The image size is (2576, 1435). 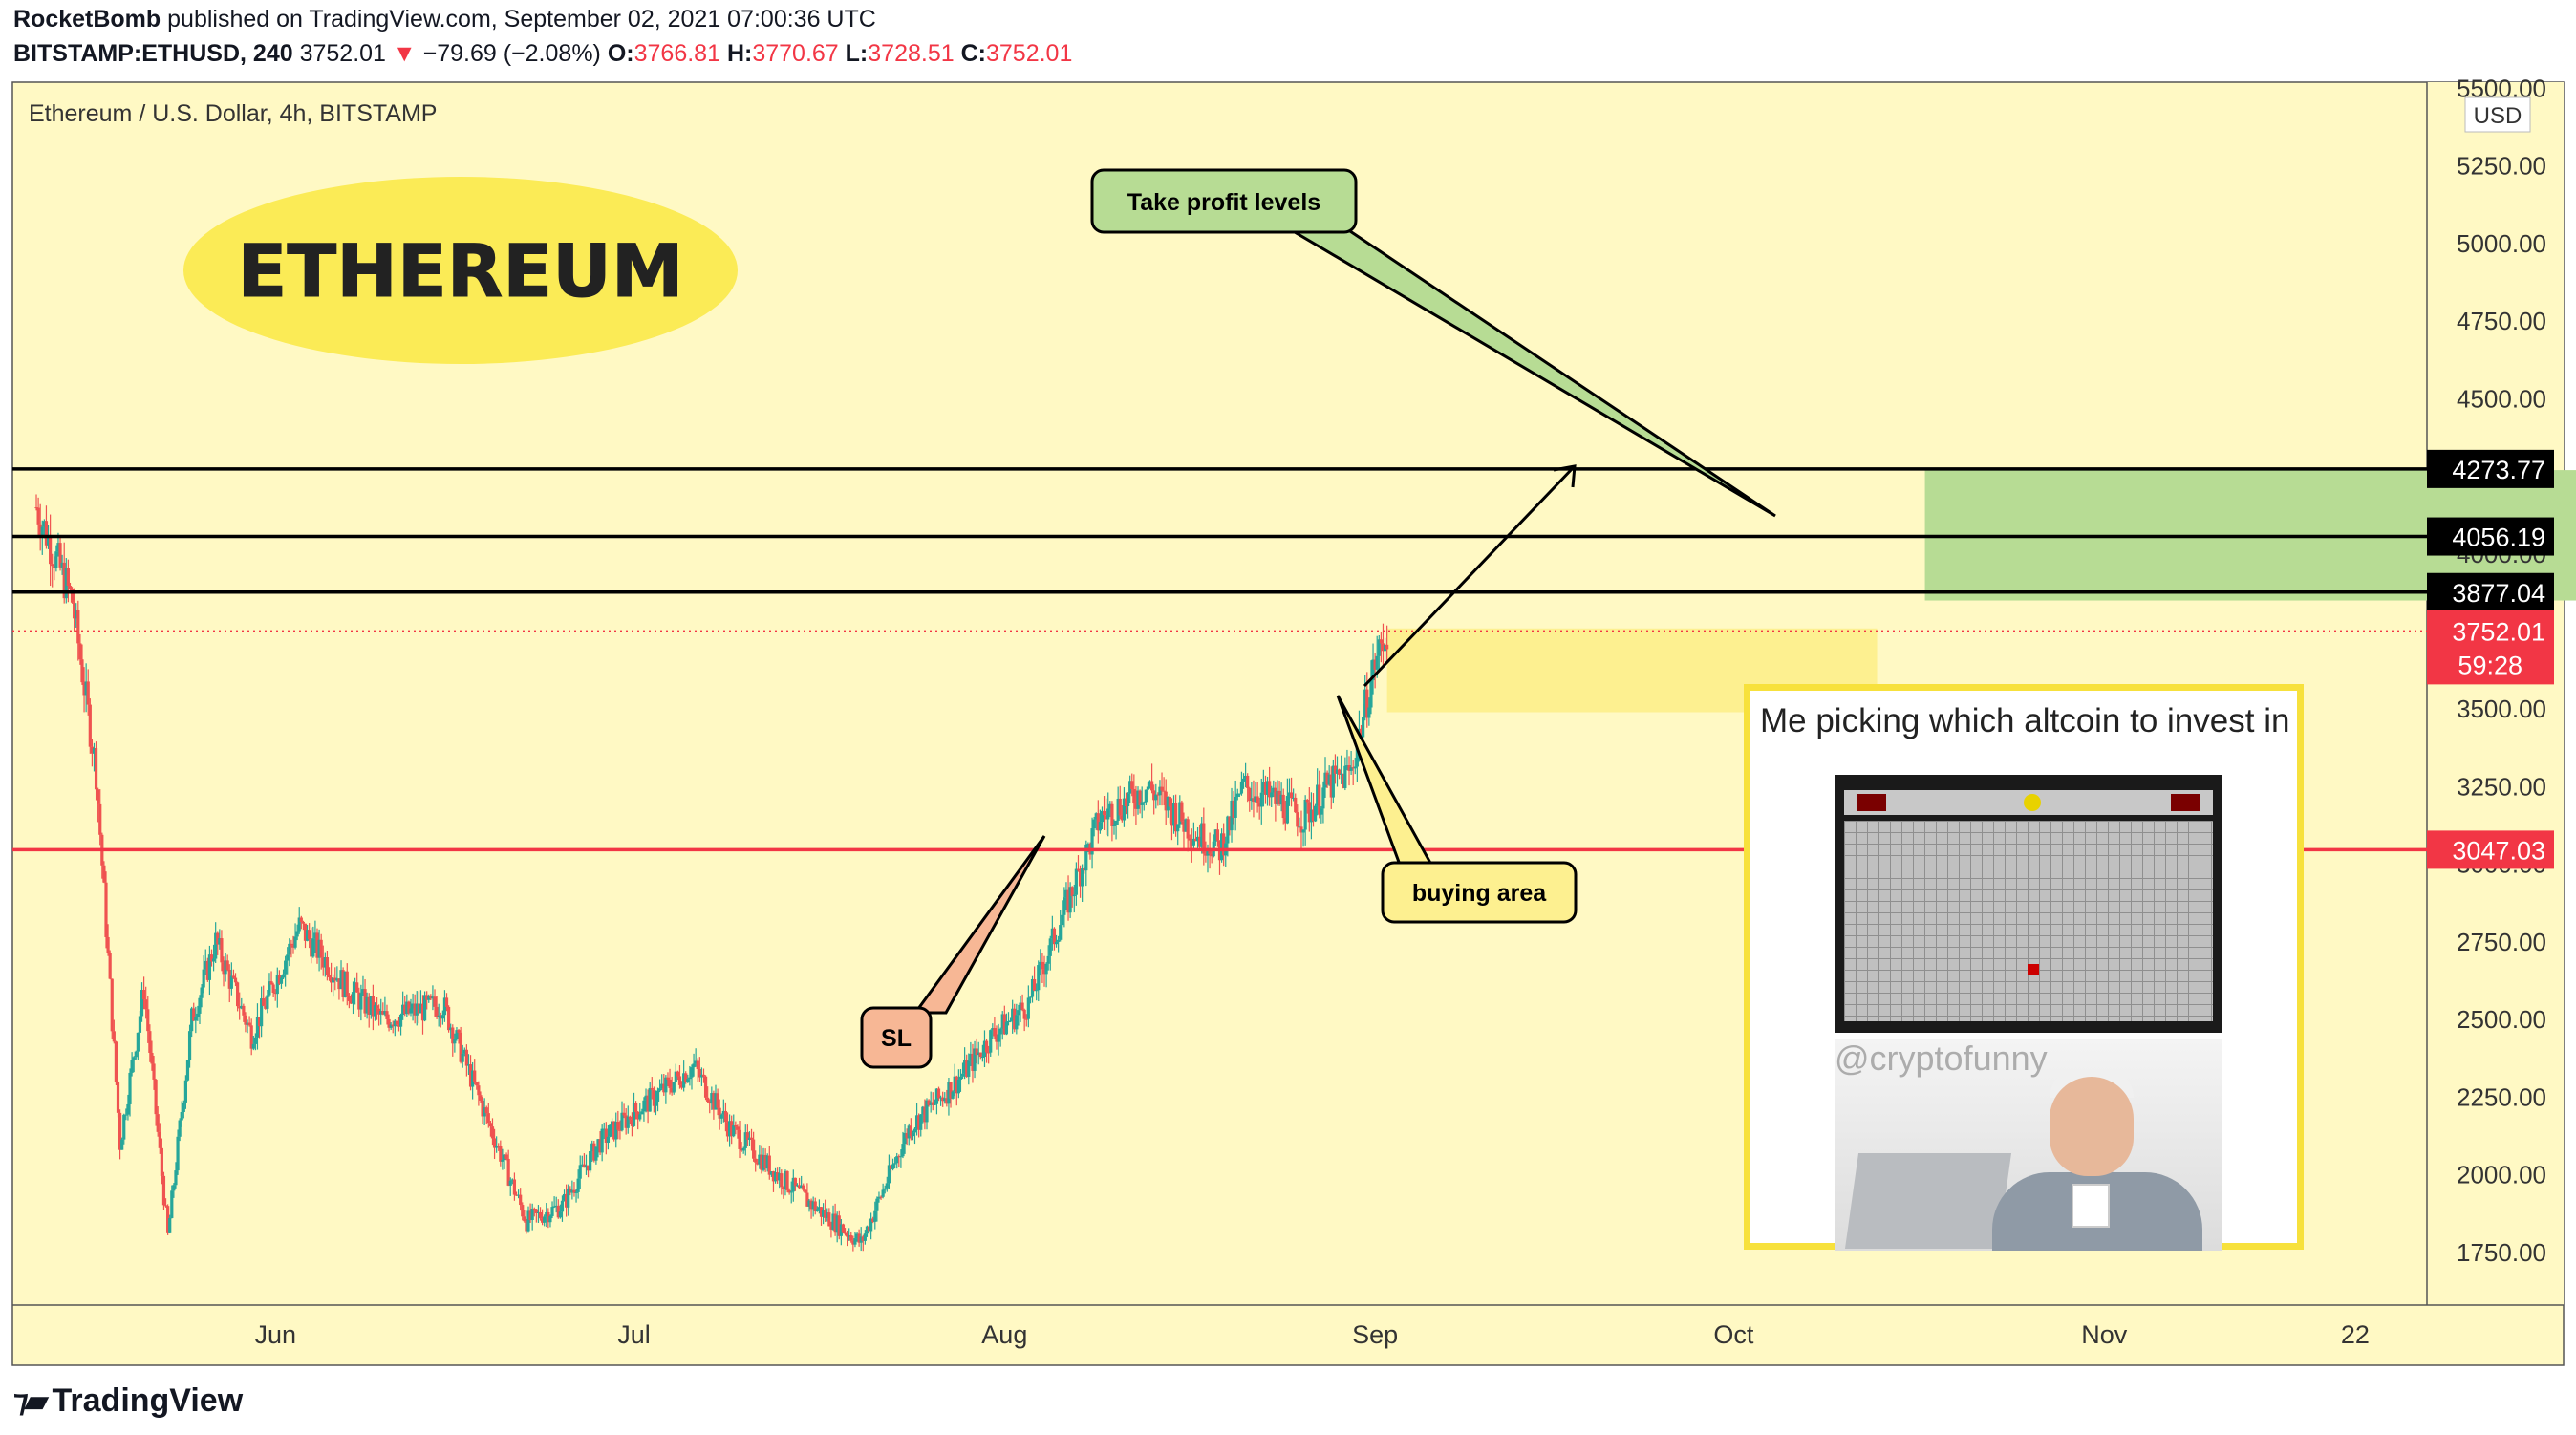 I want to click on buying-area-callout, so click(x=1479, y=893).